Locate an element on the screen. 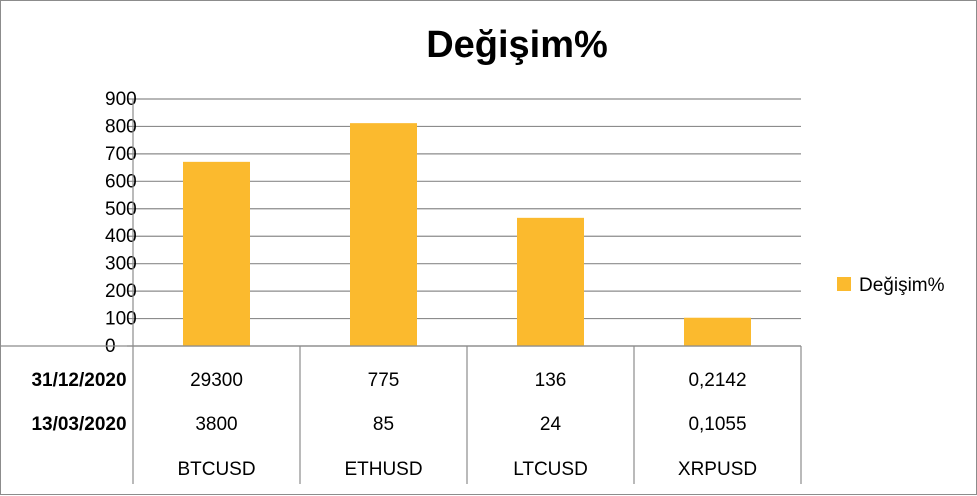 This screenshot has height=496, width=977. legend-swatch is located at coordinates (844, 284).